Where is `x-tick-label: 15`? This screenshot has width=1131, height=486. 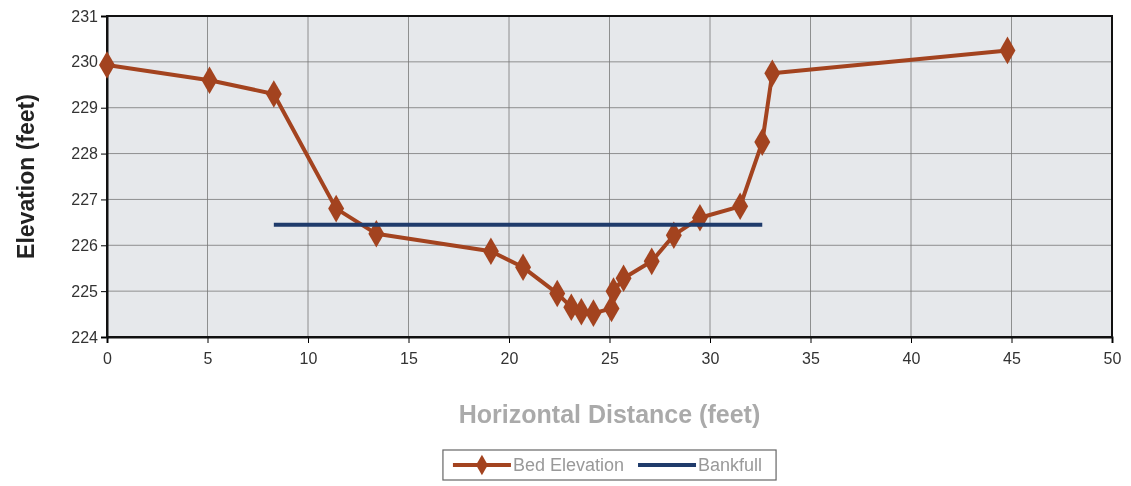 x-tick-label: 15 is located at coordinates (409, 358).